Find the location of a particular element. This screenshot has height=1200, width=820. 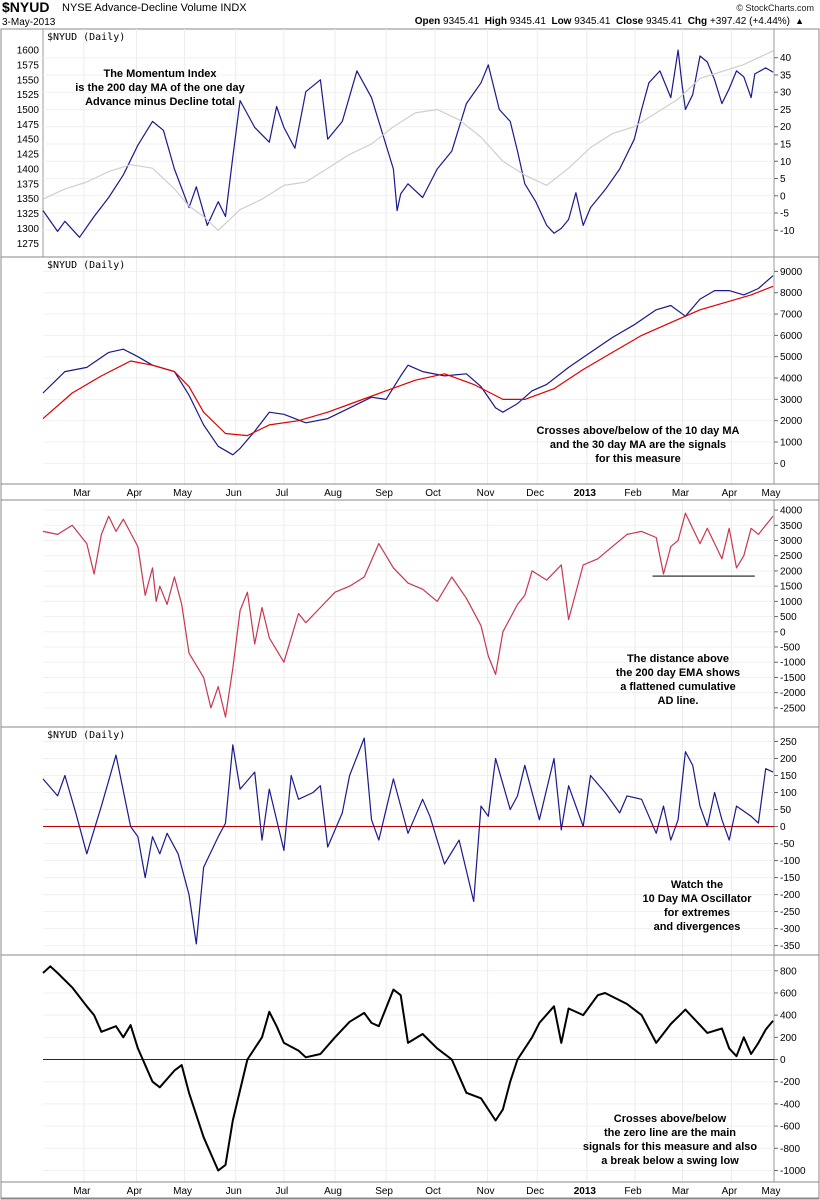

month-label: Jul is located at coordinates (282, 493).